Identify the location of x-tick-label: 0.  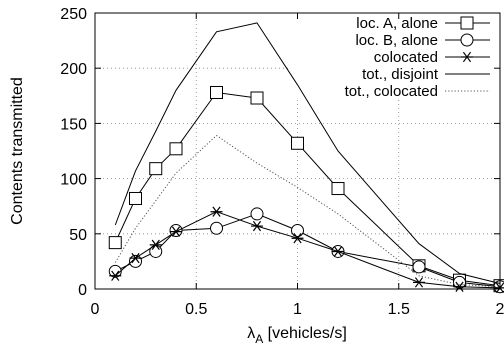
(95, 309).